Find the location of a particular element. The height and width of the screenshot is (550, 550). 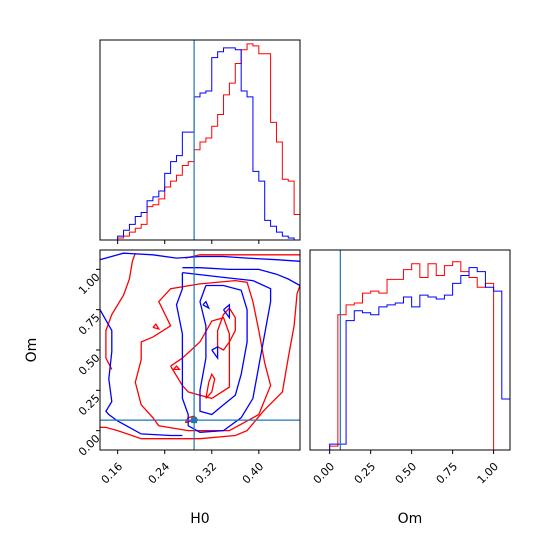

truth-marker is located at coordinates (194, 420).